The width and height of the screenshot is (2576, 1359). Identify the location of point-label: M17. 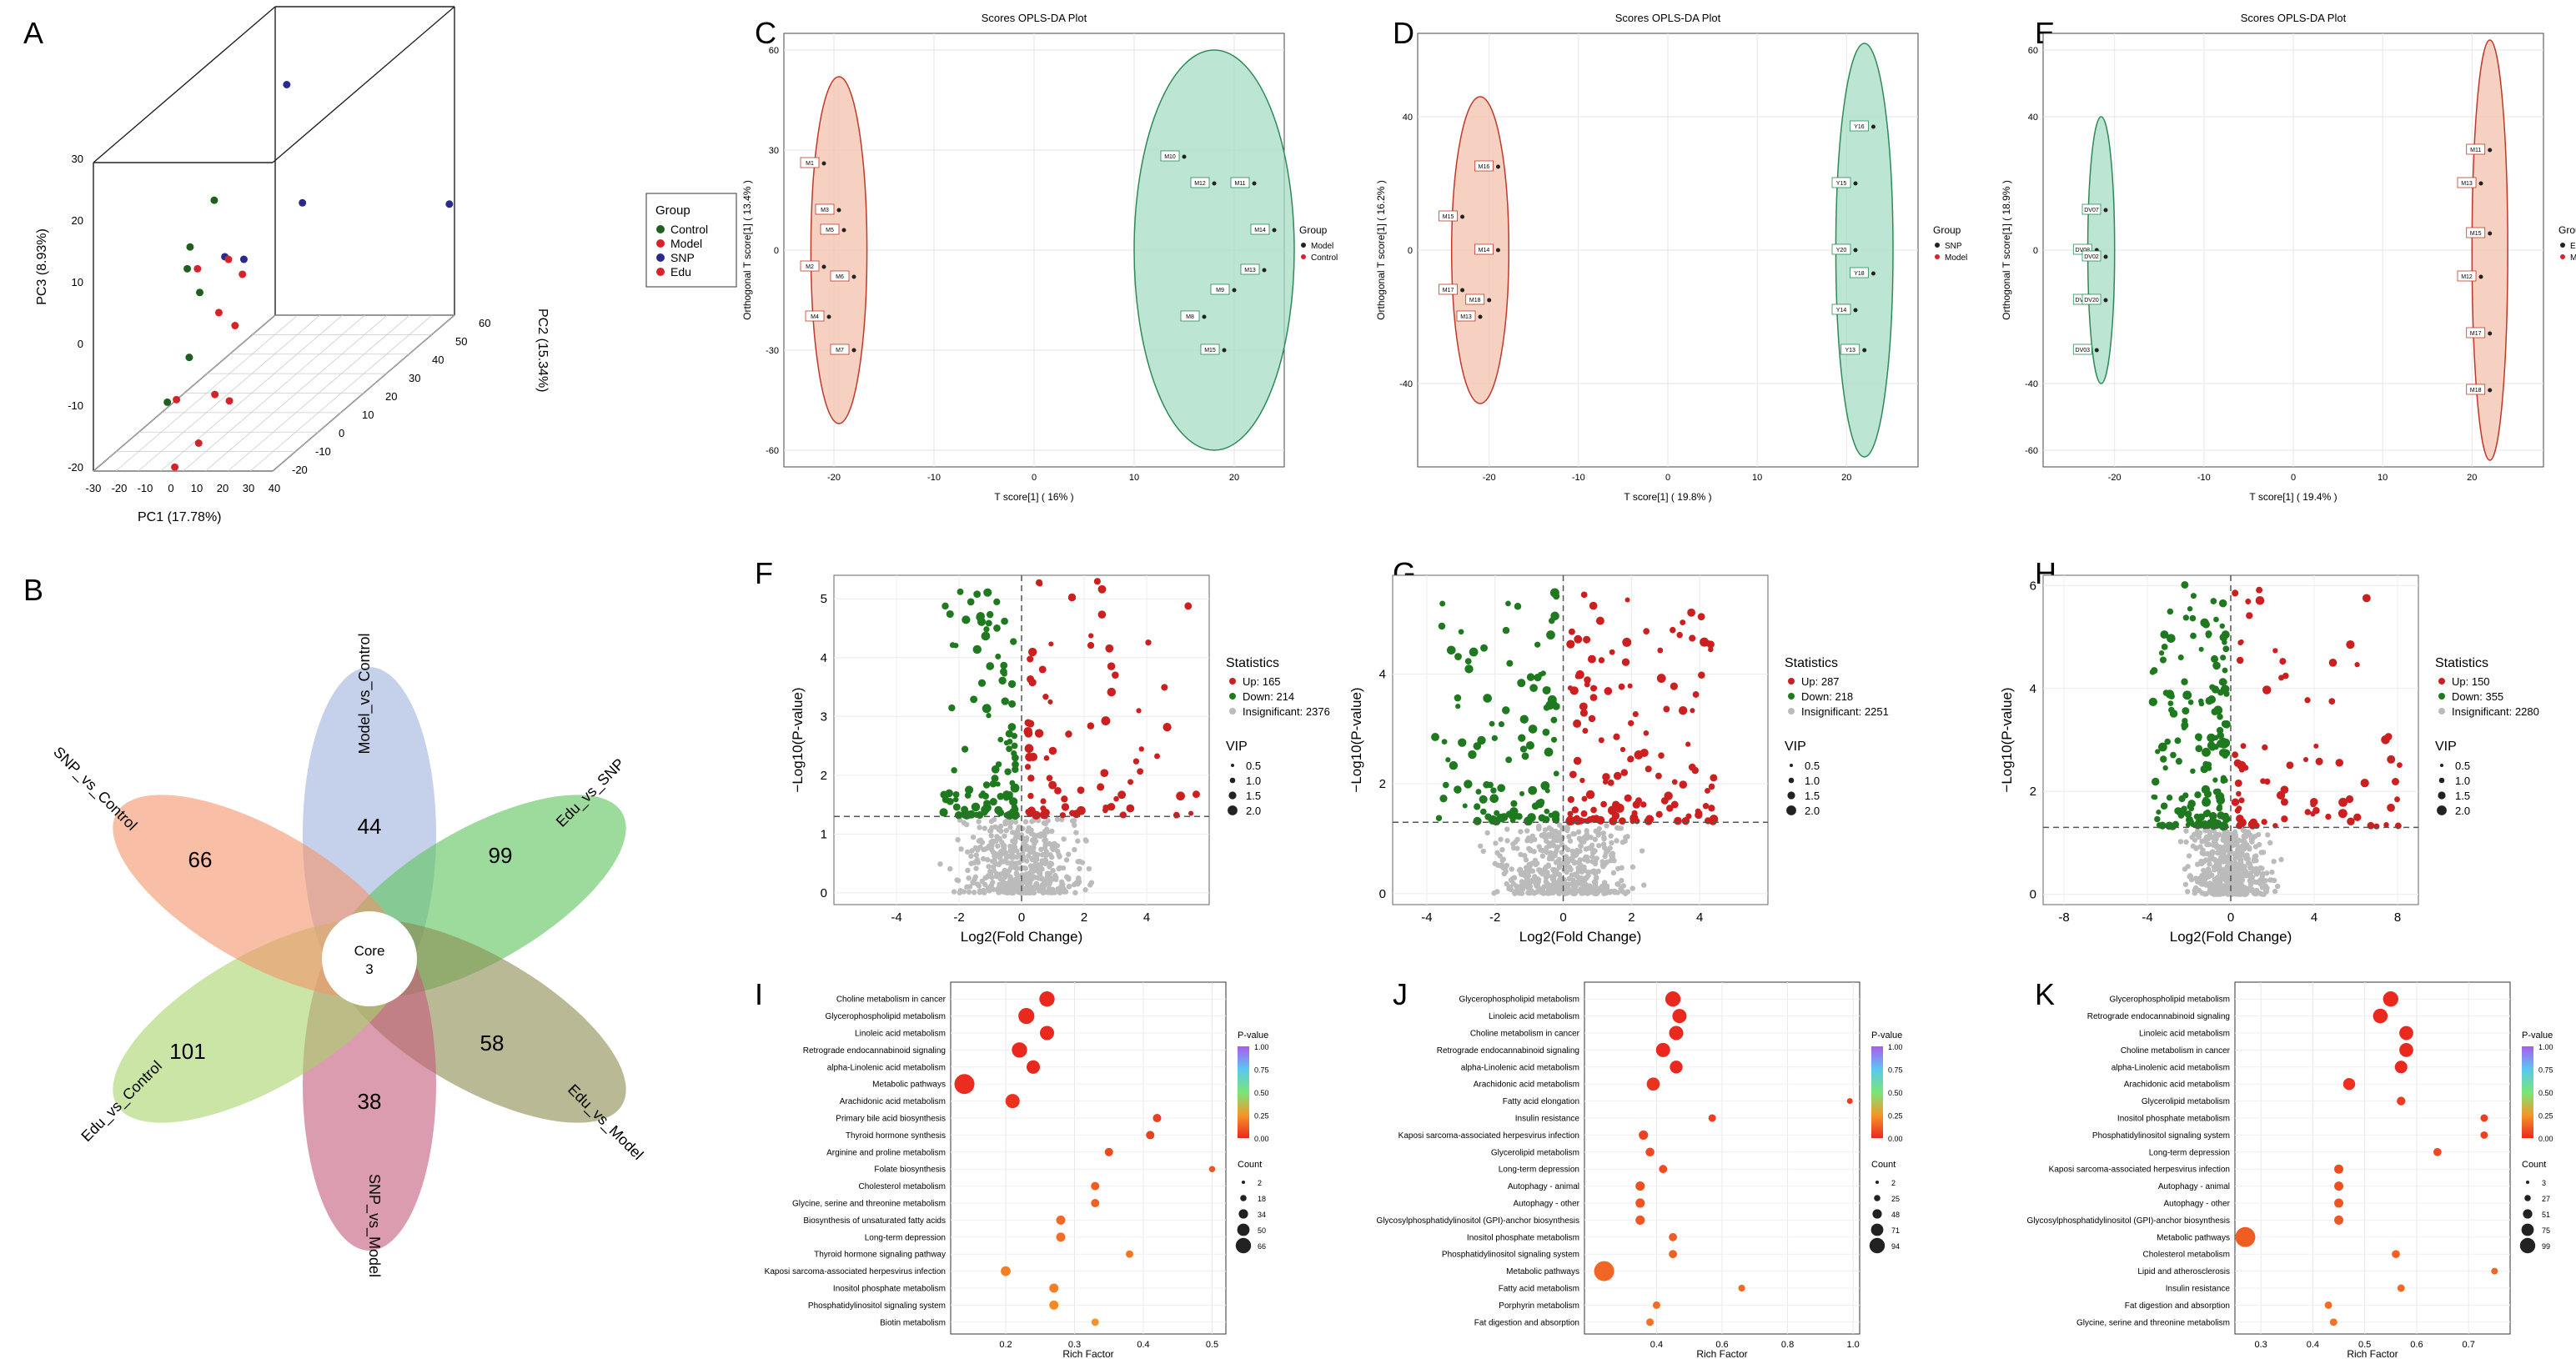
(1448, 290).